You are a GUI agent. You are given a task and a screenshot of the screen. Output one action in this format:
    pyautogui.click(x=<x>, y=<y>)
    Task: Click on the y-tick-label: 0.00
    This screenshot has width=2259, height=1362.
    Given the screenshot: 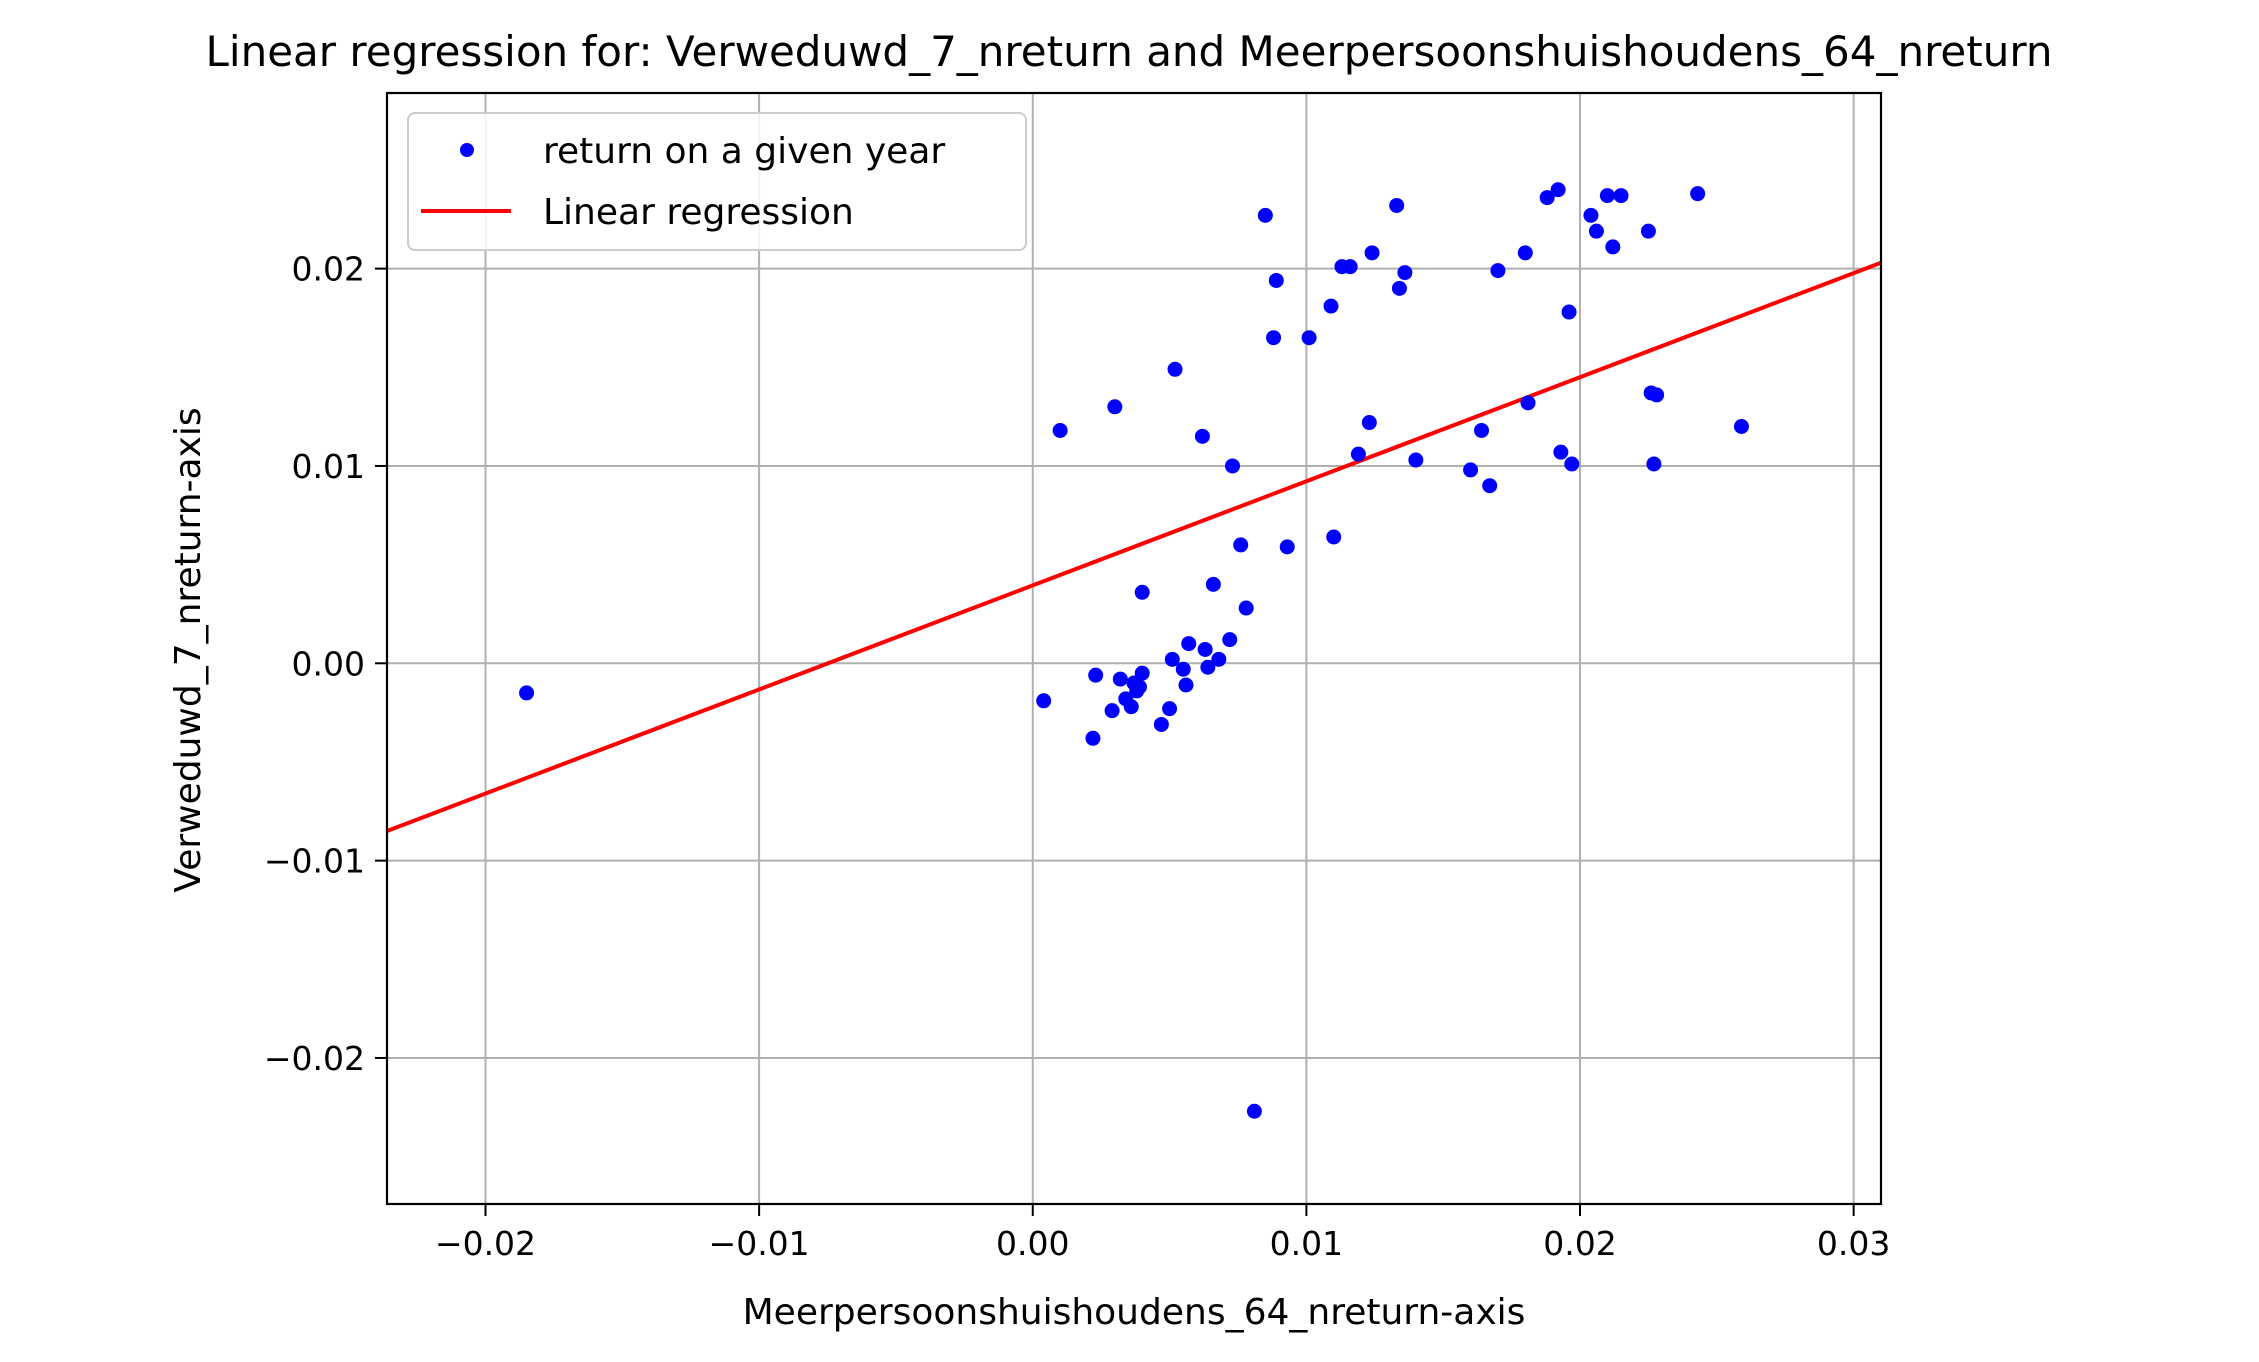 What is the action you would take?
    pyautogui.click(x=328, y=663)
    